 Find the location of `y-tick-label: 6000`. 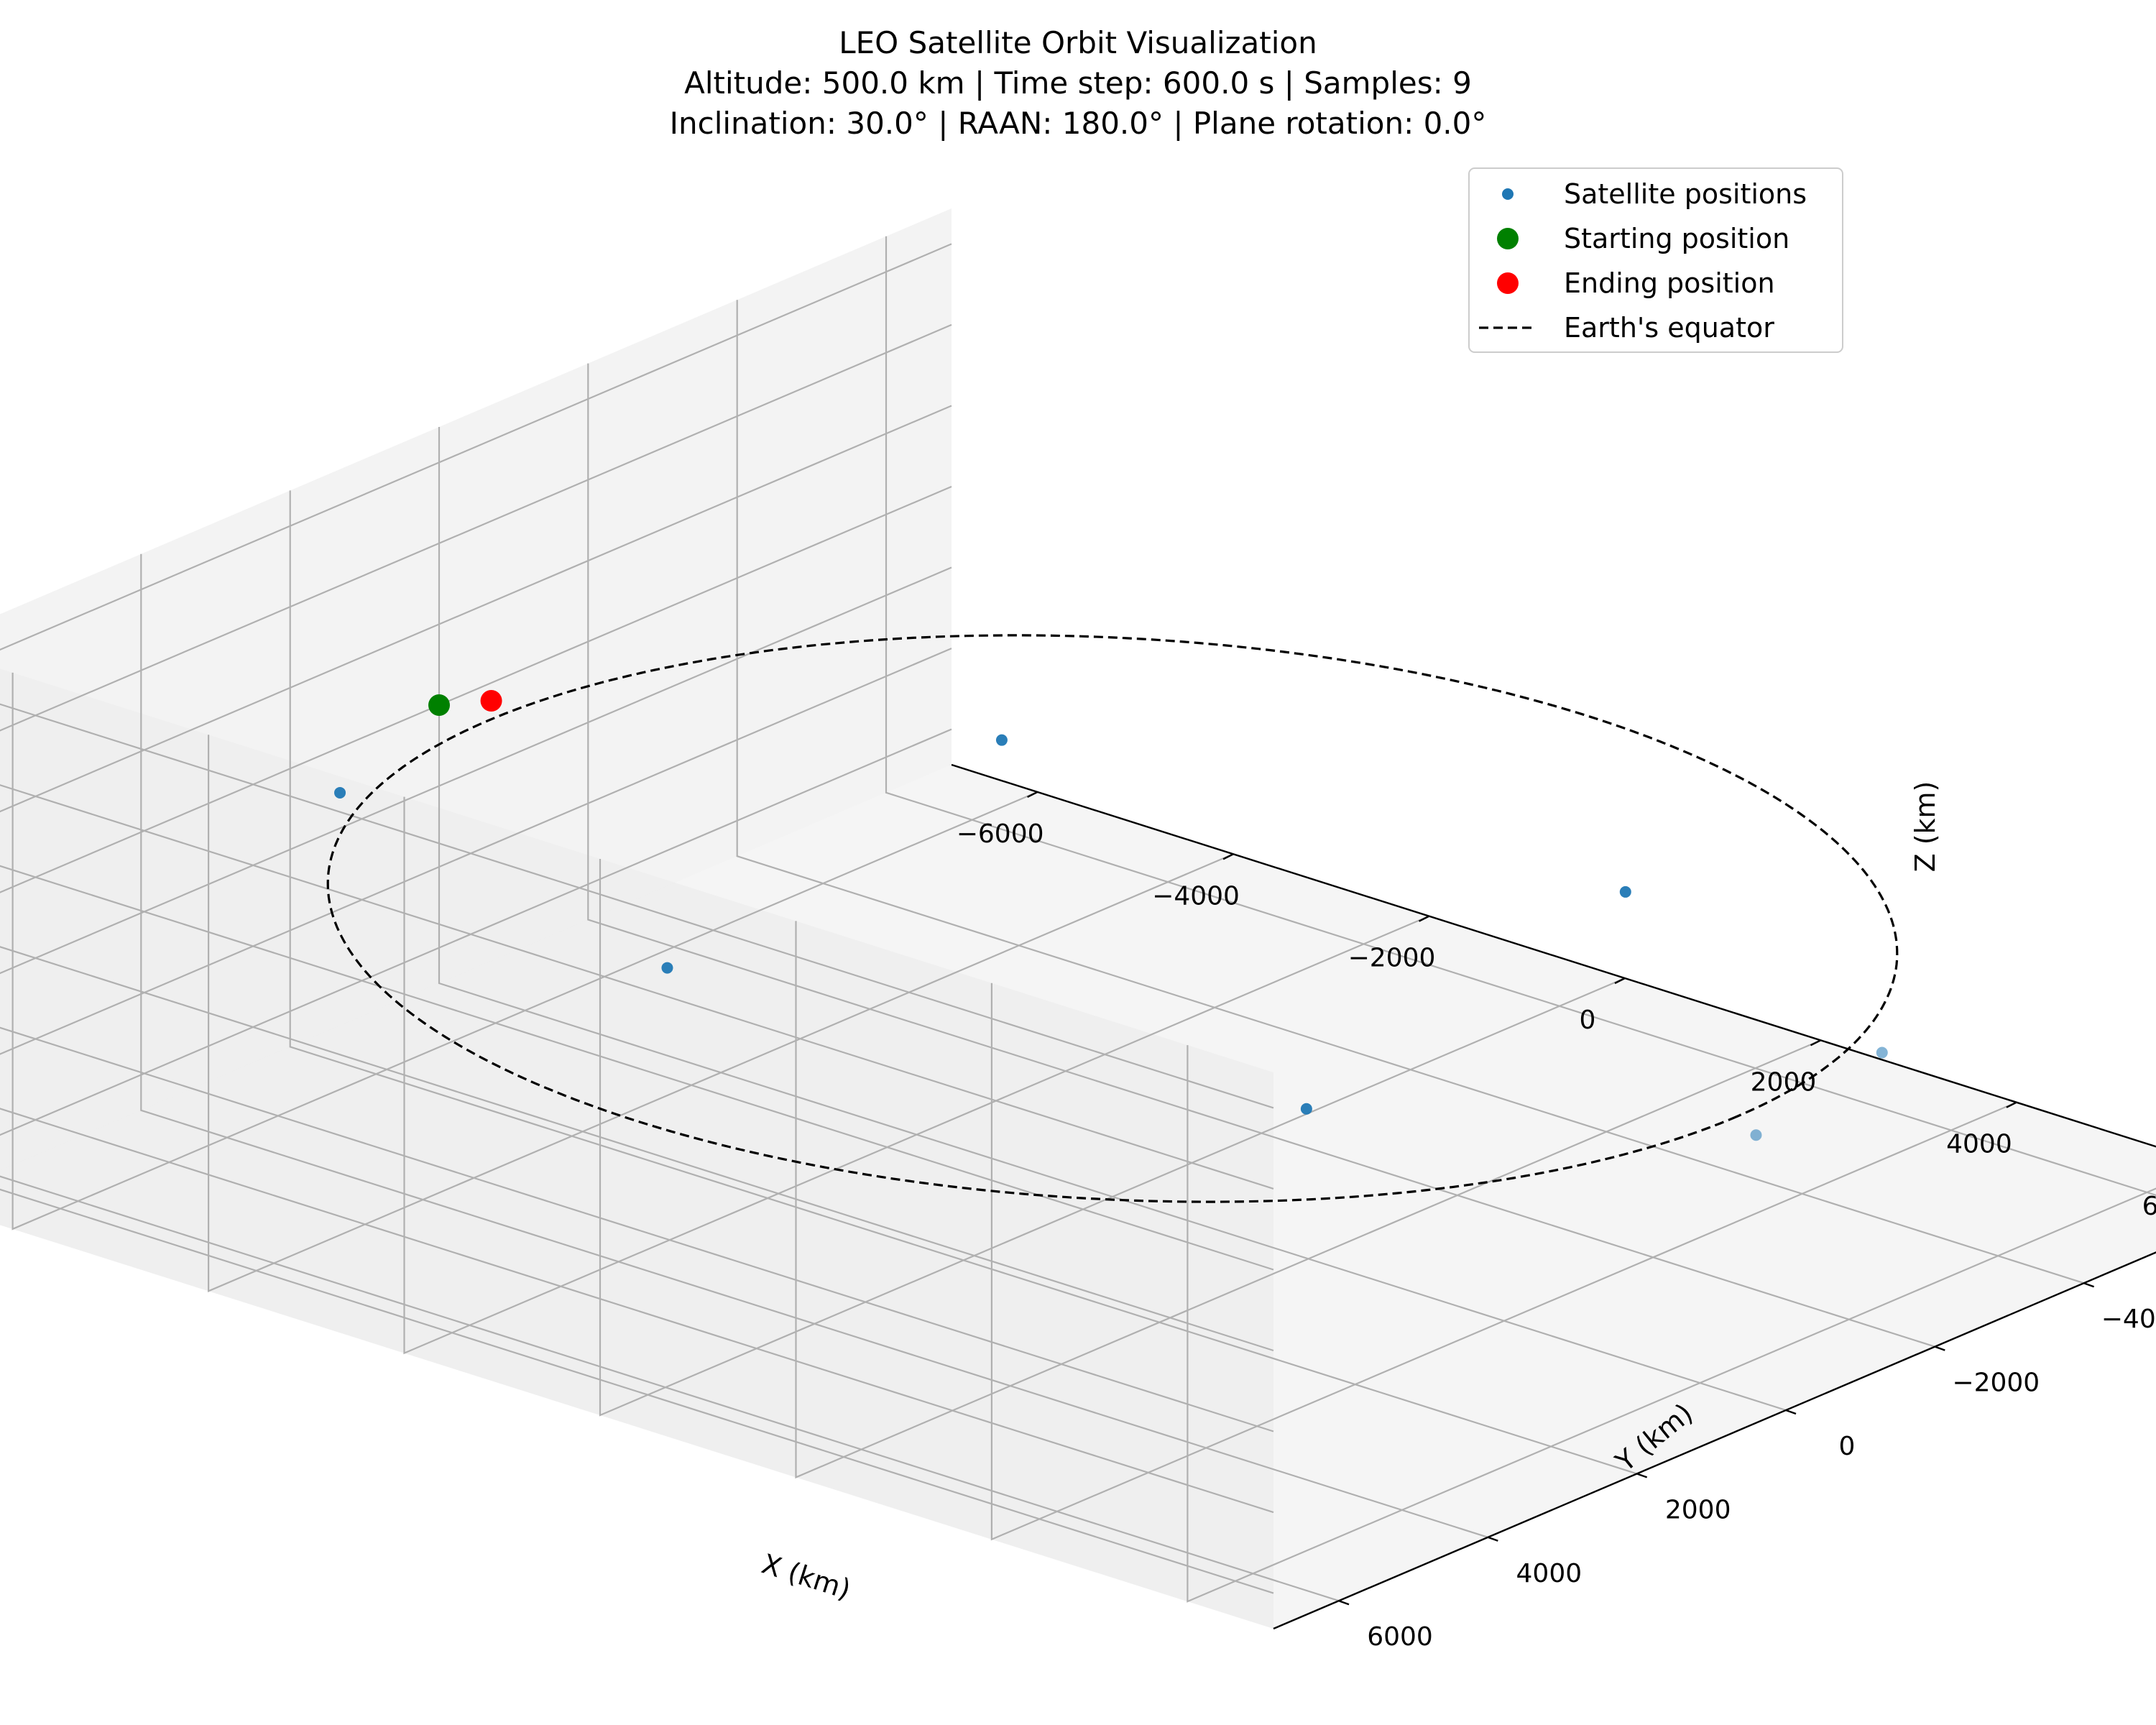

y-tick-label: 6000 is located at coordinates (1400, 1637).